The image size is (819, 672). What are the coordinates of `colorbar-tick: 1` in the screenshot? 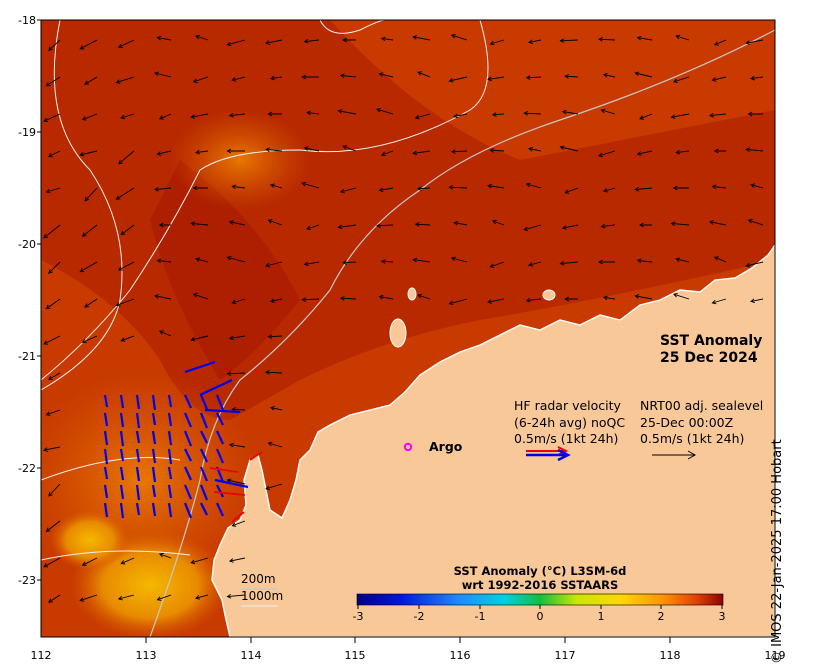 It's located at (601, 616).